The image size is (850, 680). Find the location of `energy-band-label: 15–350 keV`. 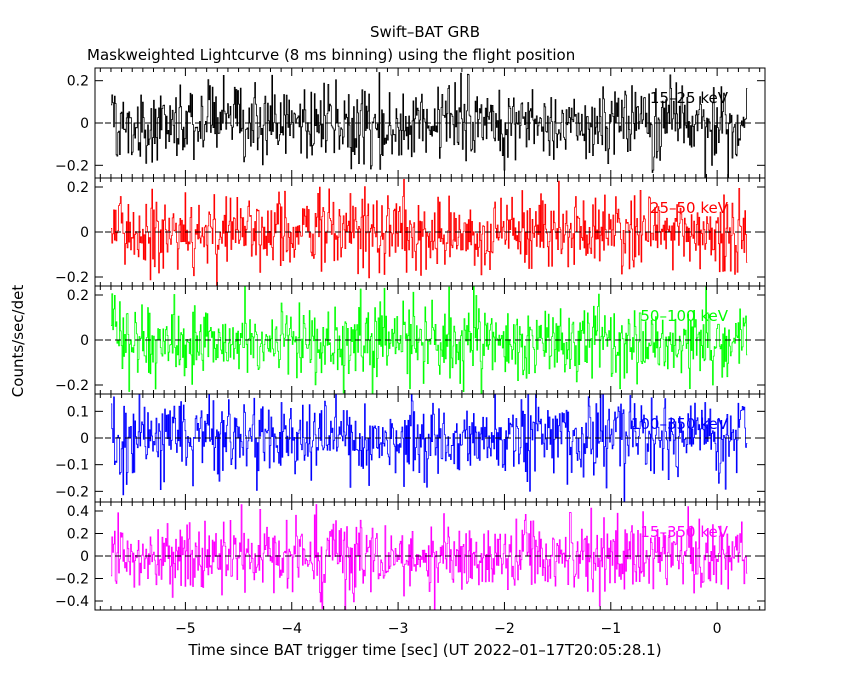

energy-band-label: 15–350 keV is located at coordinates (684, 532).